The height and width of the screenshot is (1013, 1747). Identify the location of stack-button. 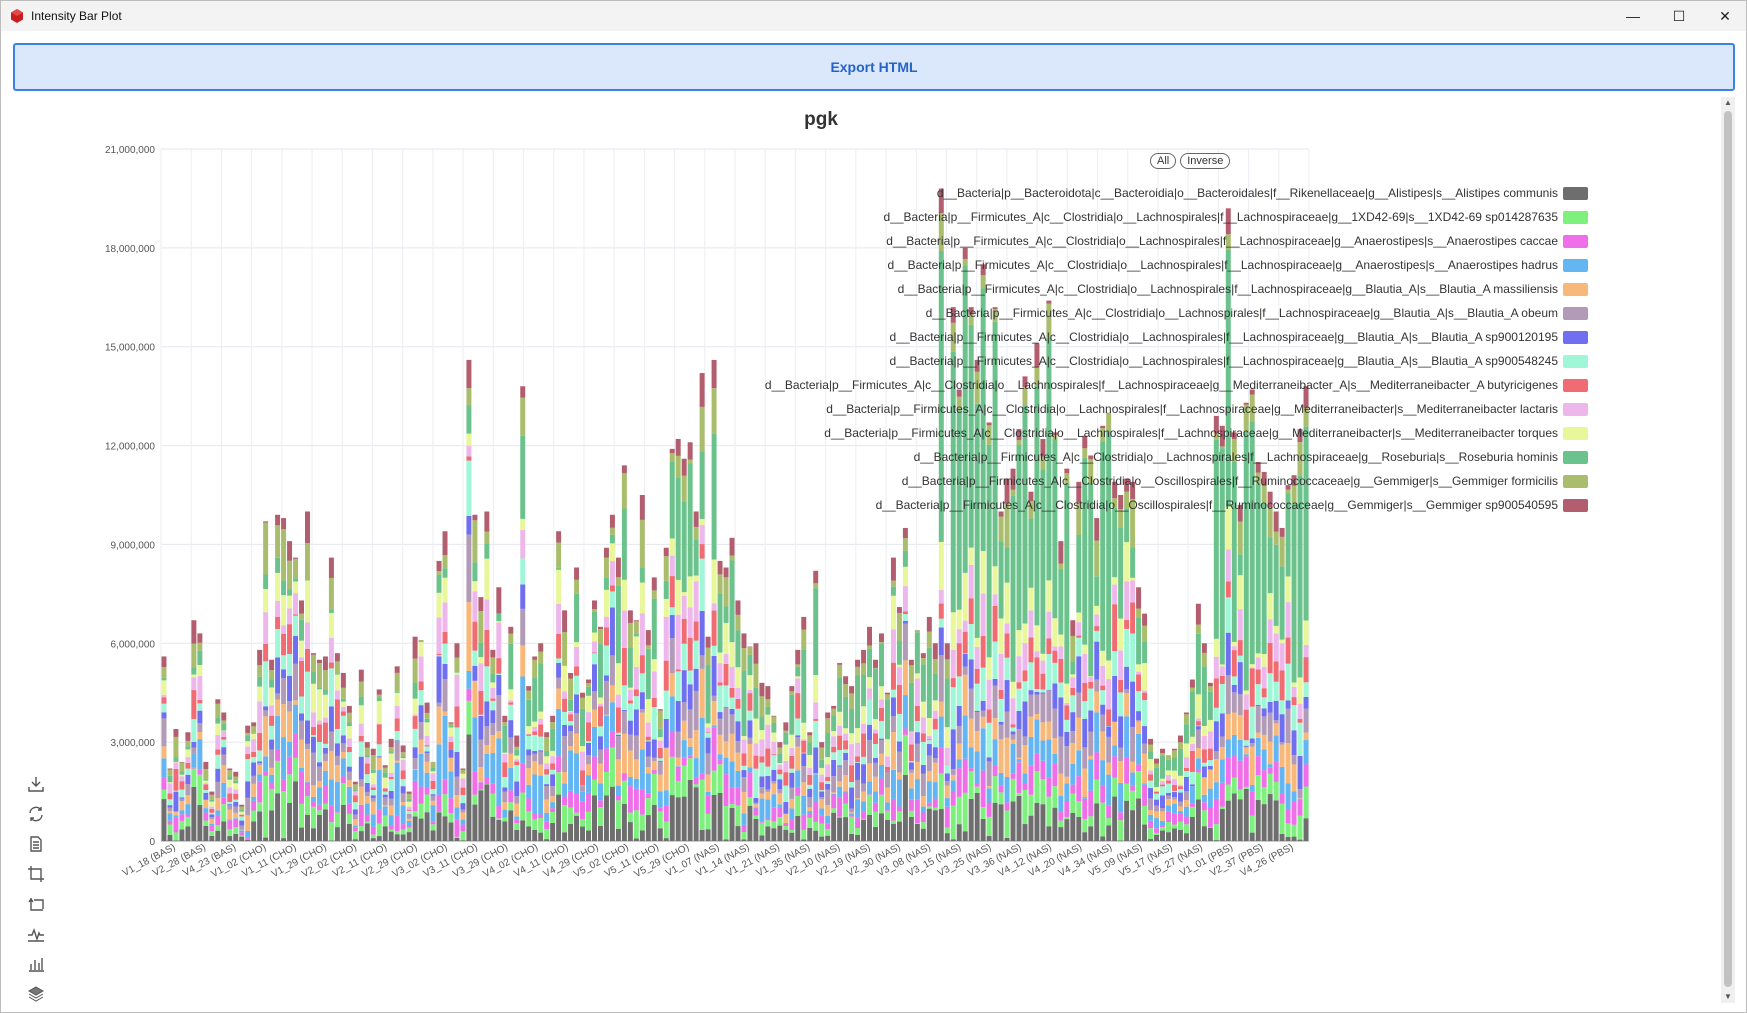
(36, 994).